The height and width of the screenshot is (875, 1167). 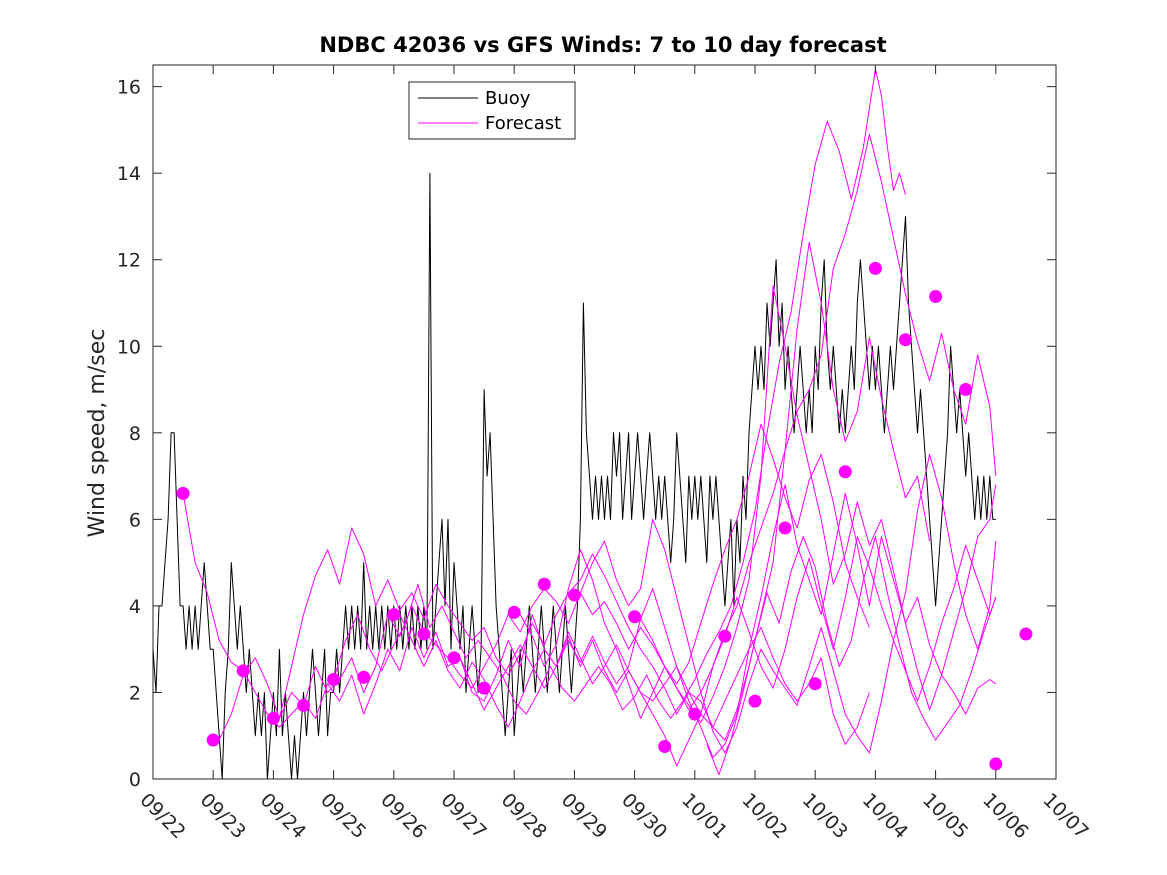 I want to click on legend-forecast-label: Forecast, so click(x=523, y=123).